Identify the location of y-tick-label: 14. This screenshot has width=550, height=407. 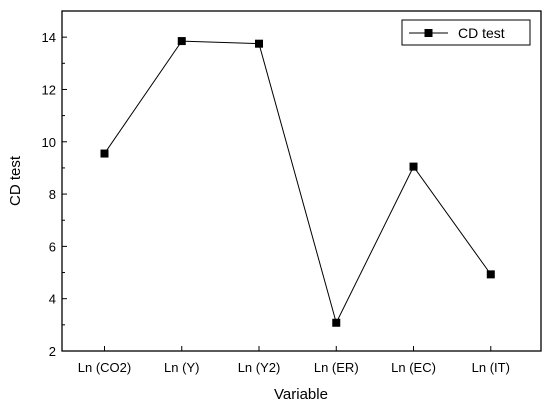
(49, 37).